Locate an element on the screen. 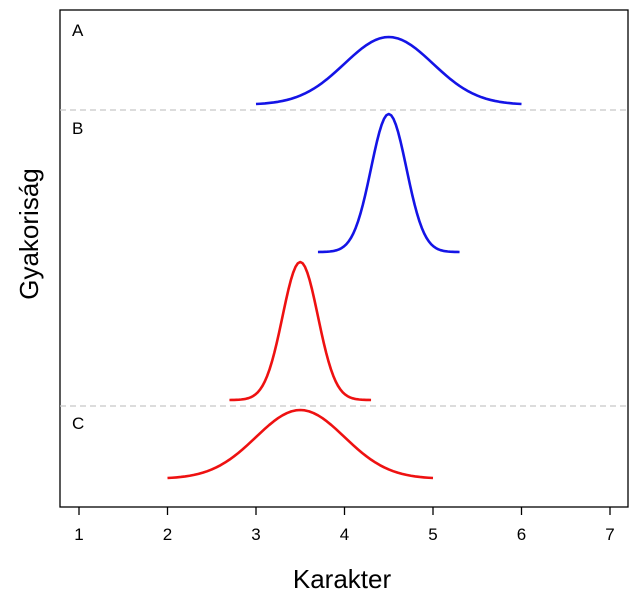 The image size is (640, 603). panel-label-a: A is located at coordinates (78, 30).